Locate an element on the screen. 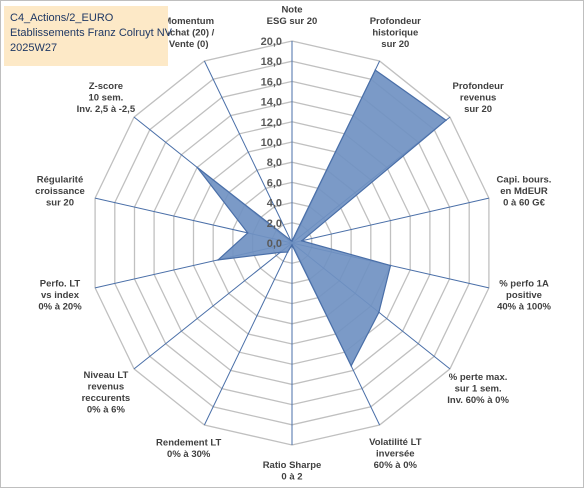 This screenshot has height=488, width=584. axis-label: Momentum Achat (20) / Vente (0) is located at coordinates (189, 33).